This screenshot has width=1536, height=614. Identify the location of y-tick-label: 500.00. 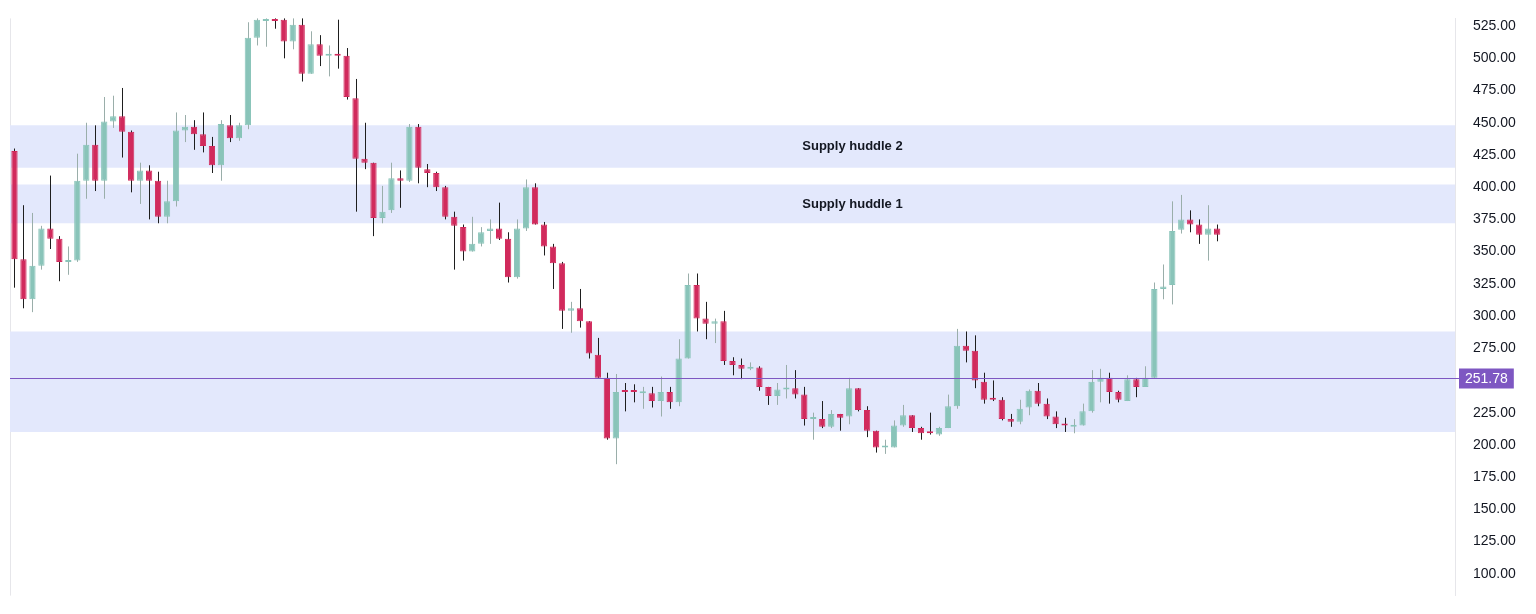
(1495, 57).